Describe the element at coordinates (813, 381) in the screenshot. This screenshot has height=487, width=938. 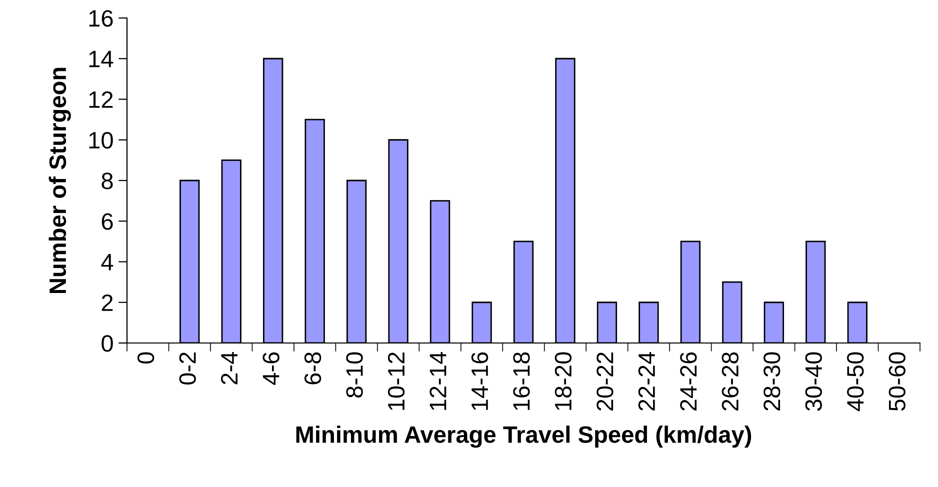
I see `x-tick-label: 30-40` at that location.